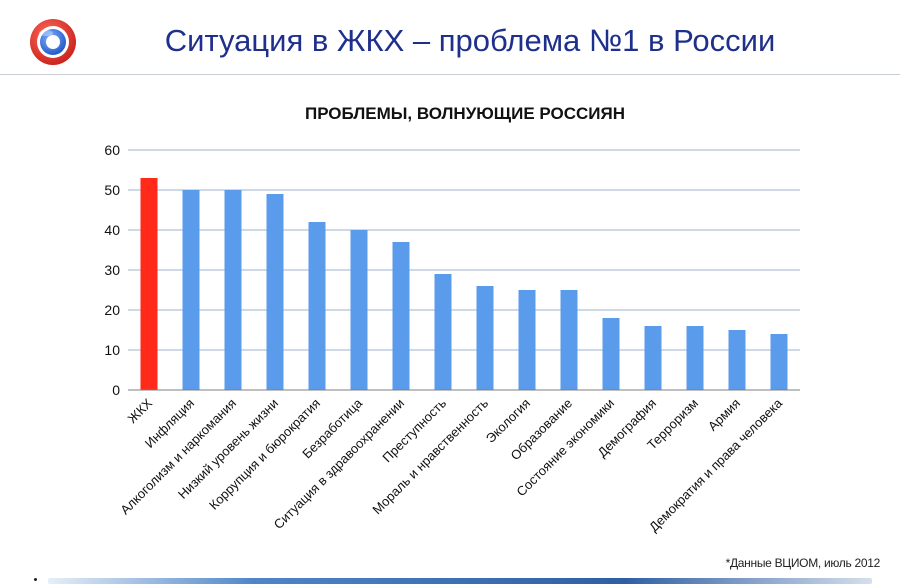  I want to click on y-tick-label: 60, so click(112, 150).